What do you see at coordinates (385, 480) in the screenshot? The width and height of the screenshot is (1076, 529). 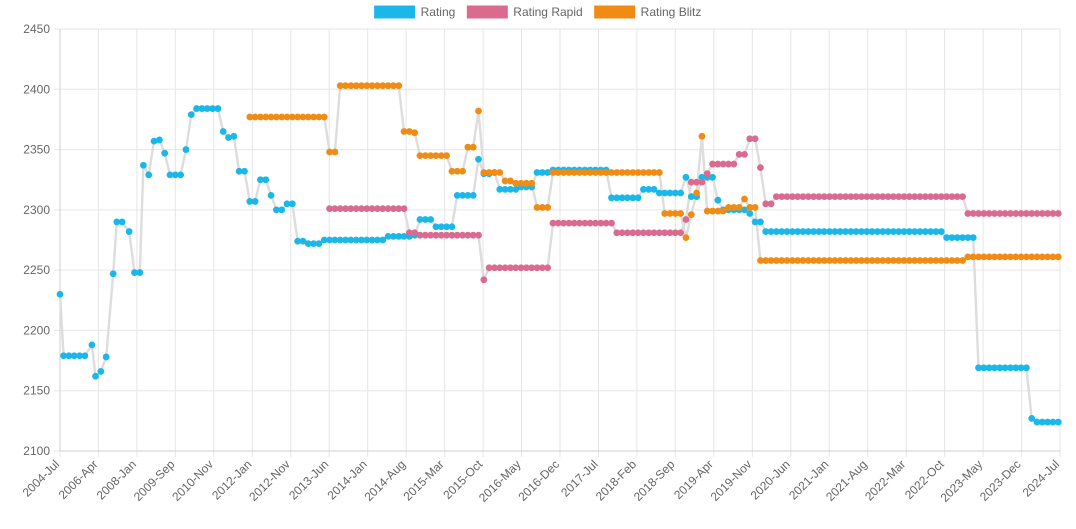 I see `x-tick-label: 2014-Aug` at bounding box center [385, 480].